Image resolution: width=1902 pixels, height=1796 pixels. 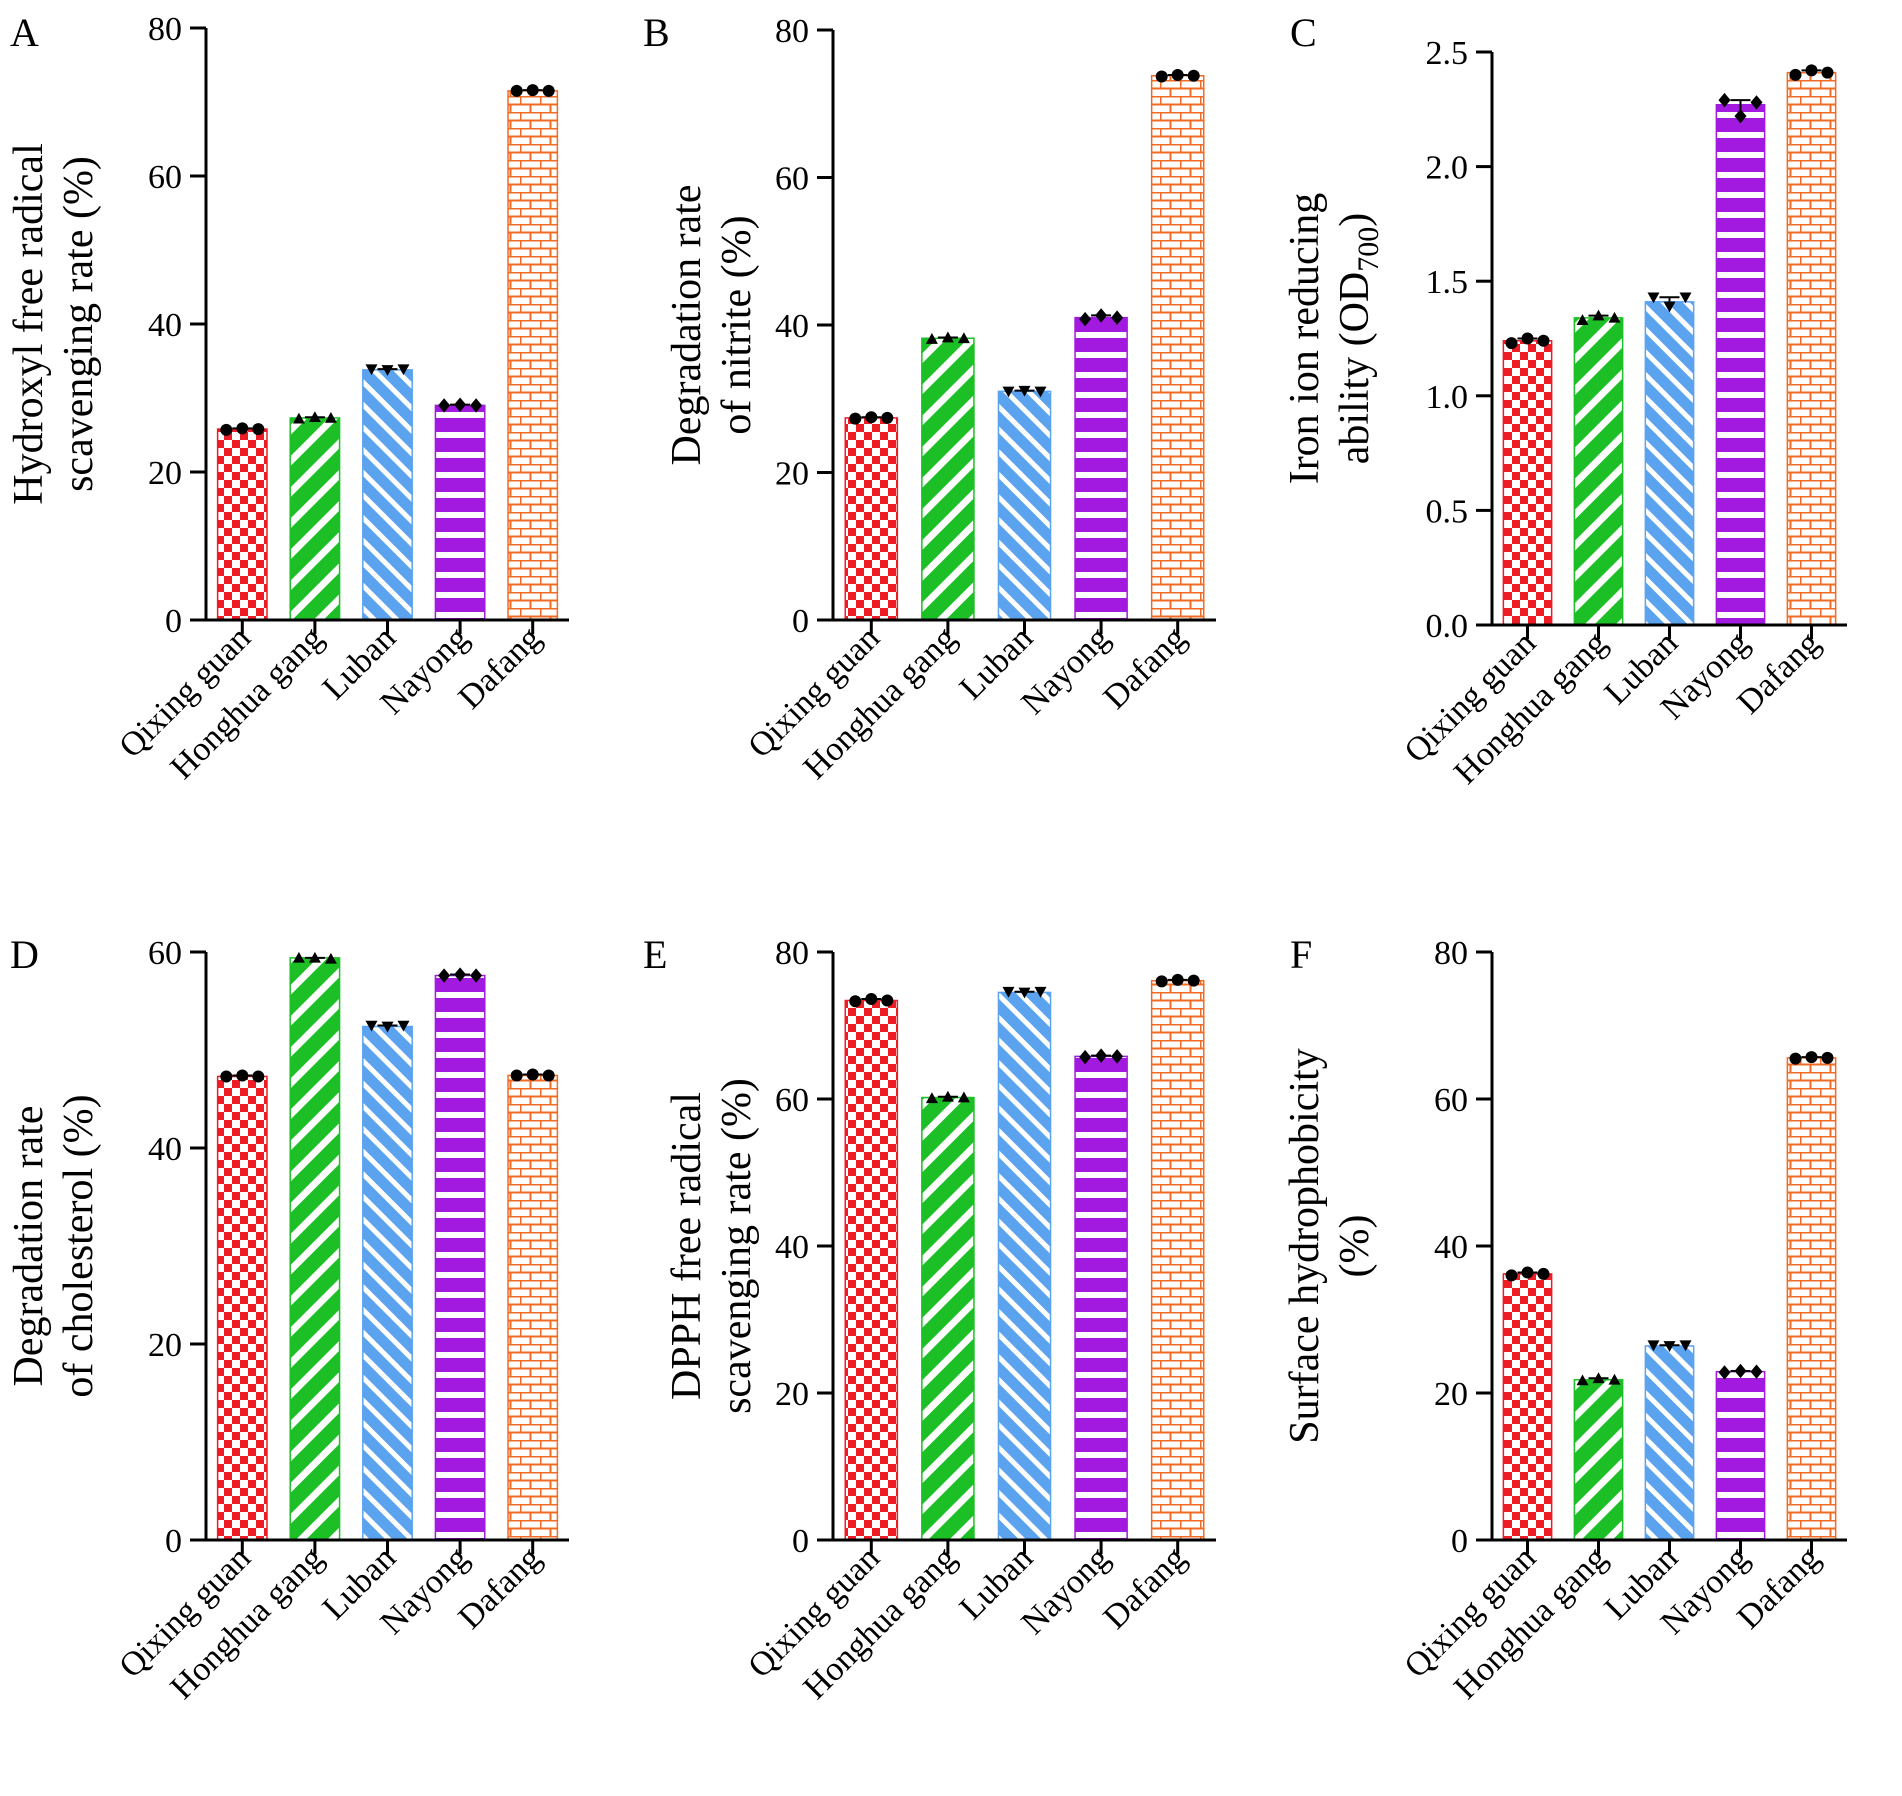 I want to click on panel-letter: D, so click(x=24, y=954).